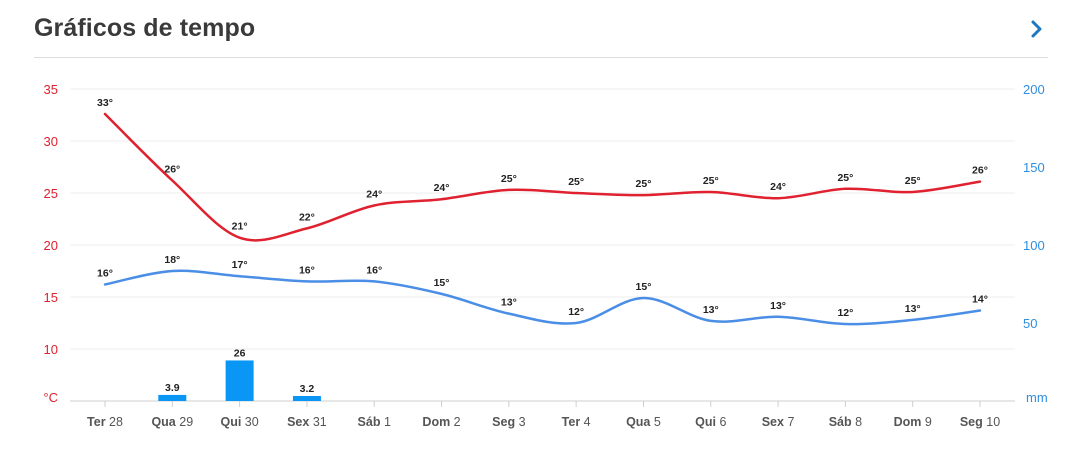  I want to click on y-right-tick-label: 200, so click(1034, 89).